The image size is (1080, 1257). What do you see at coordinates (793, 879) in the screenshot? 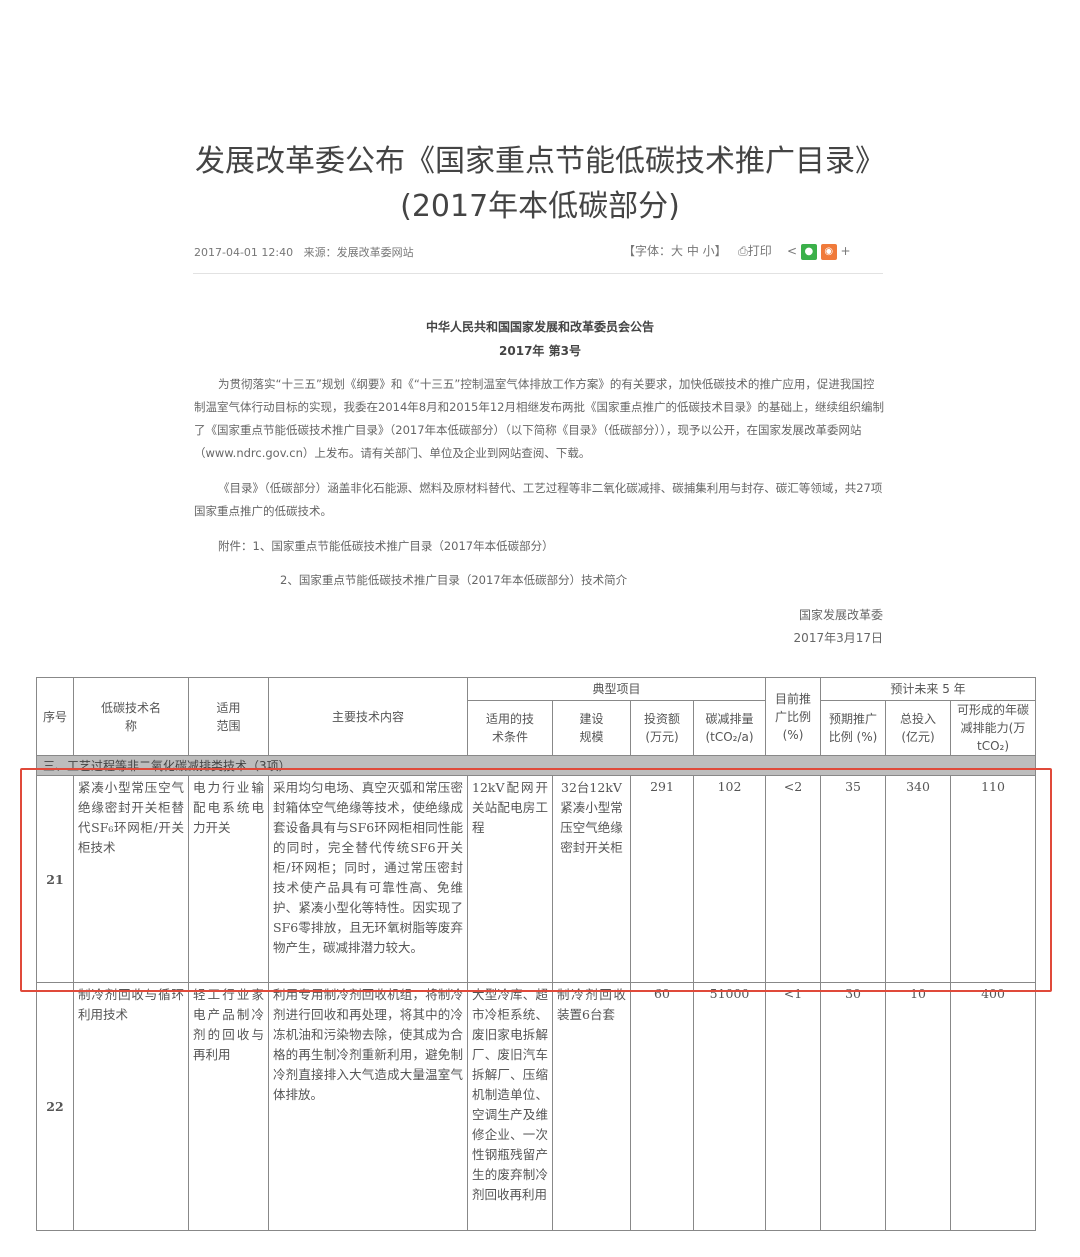
I see `row-current-ratio: <2` at bounding box center [793, 879].